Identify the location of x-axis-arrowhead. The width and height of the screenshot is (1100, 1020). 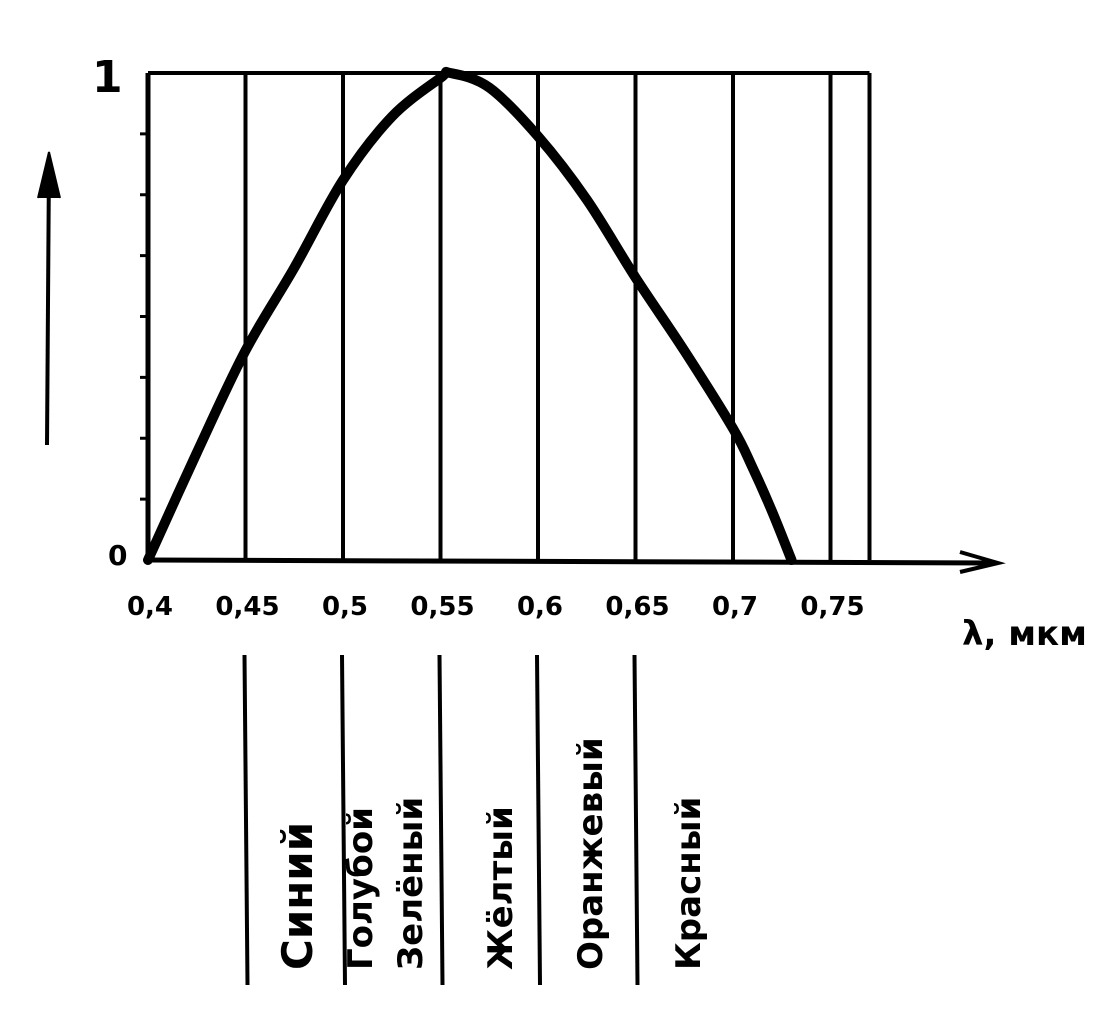
(982, 562).